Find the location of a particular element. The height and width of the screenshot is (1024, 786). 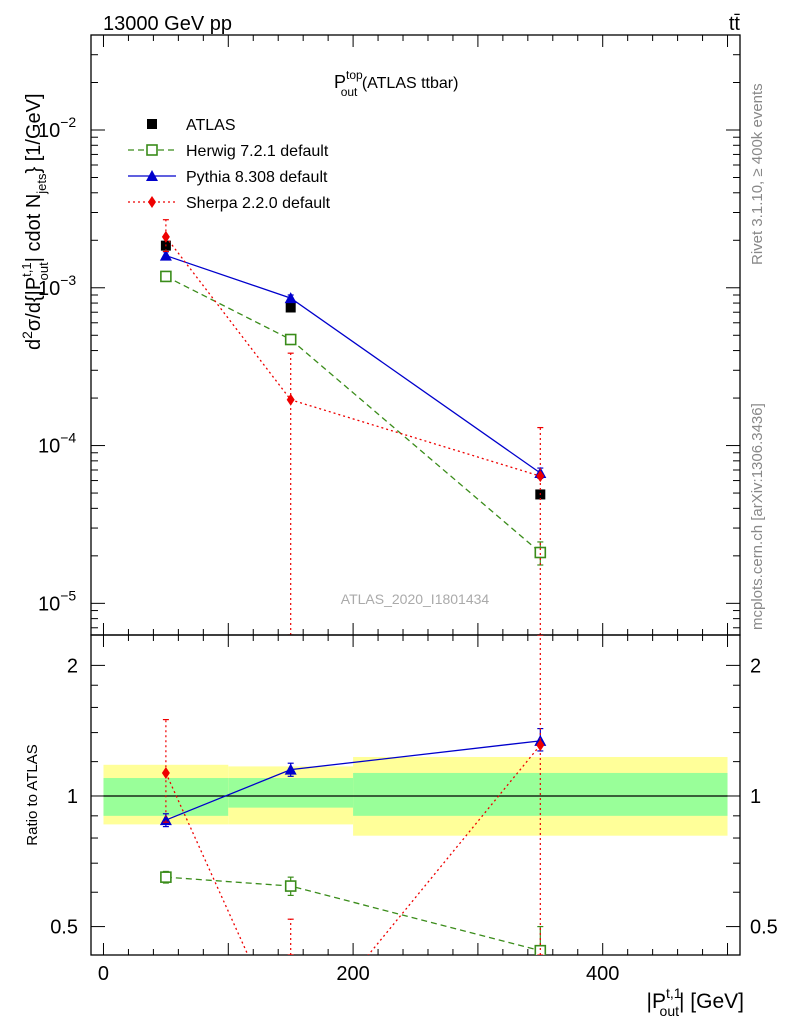

ratio-y-axis-label: Ratio to ATLAS is located at coordinates (32, 794).